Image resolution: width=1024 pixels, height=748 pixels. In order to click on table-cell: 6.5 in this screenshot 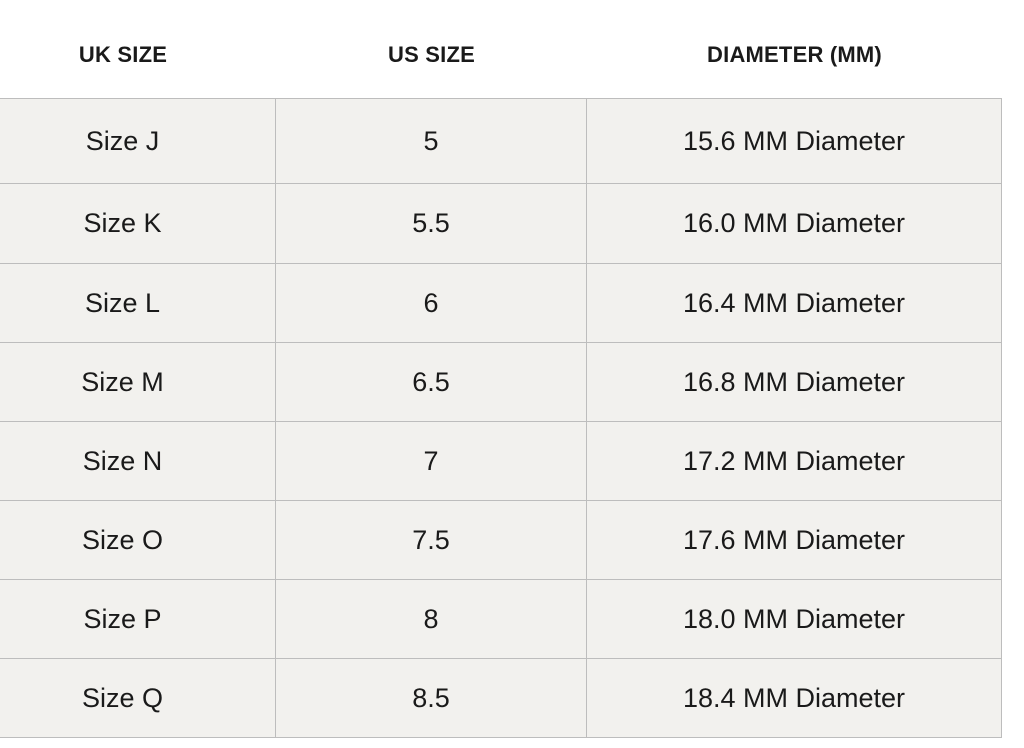, I will do `click(431, 382)`.